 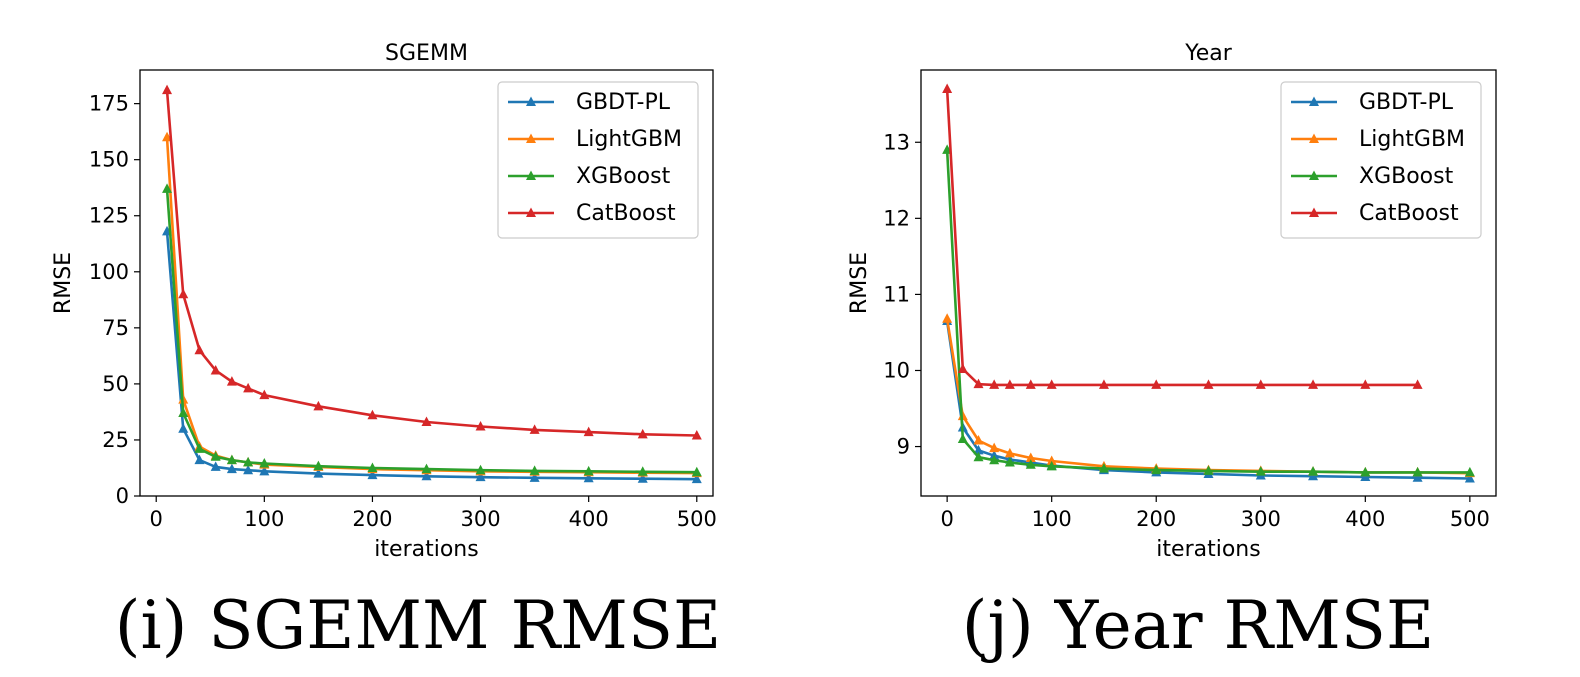 What do you see at coordinates (1208, 549) in the screenshot?
I see `x-axis-label: iterations` at bounding box center [1208, 549].